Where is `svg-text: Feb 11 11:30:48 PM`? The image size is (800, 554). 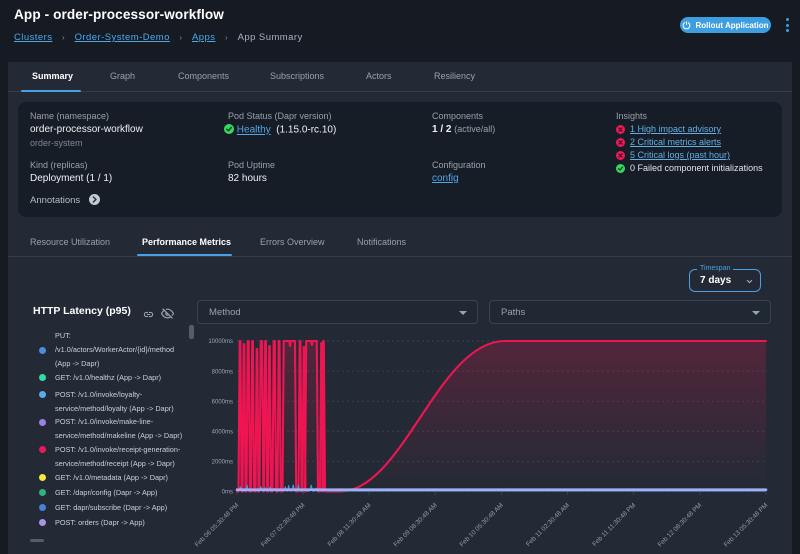 svg-text: Feb 11 11:30:48 PM is located at coordinates (614, 525).